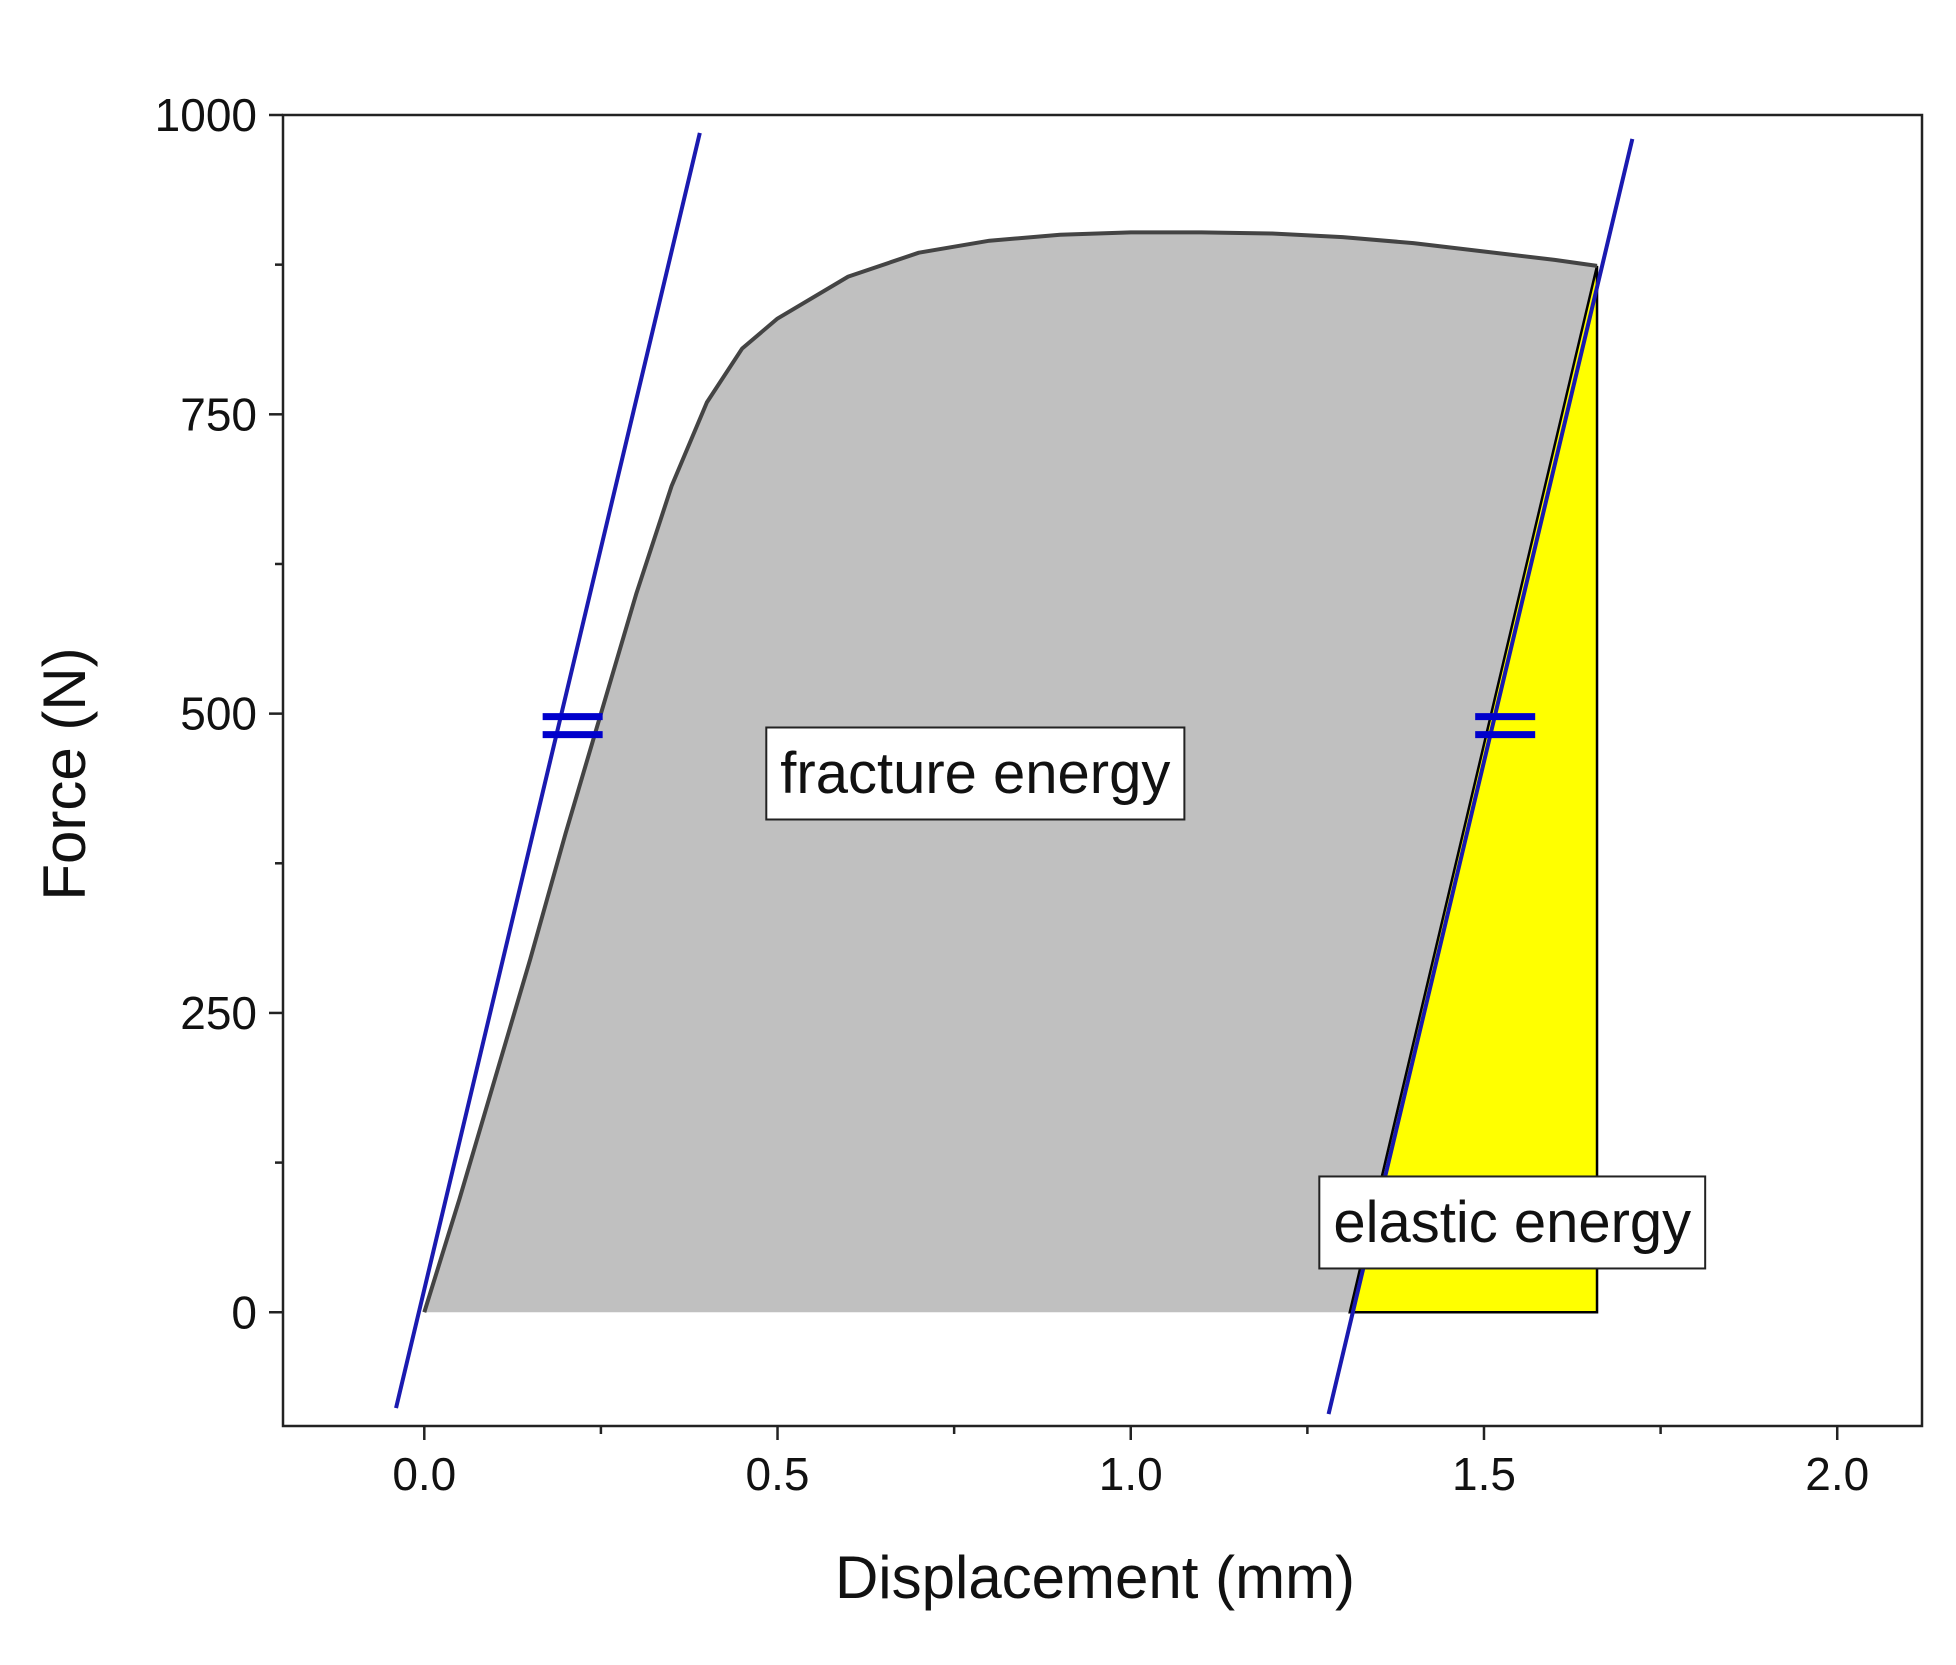 The width and height of the screenshot is (1956, 1665). I want to click on y-tick-label: 500, so click(218, 714).